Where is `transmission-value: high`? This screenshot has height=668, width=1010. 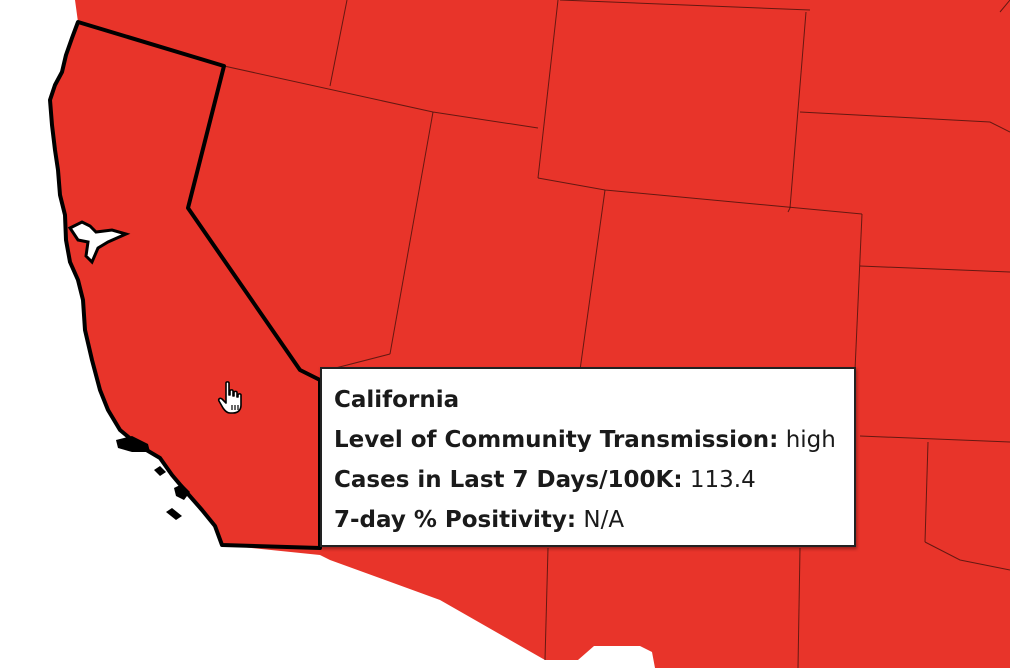
transmission-value: high is located at coordinates (810, 440).